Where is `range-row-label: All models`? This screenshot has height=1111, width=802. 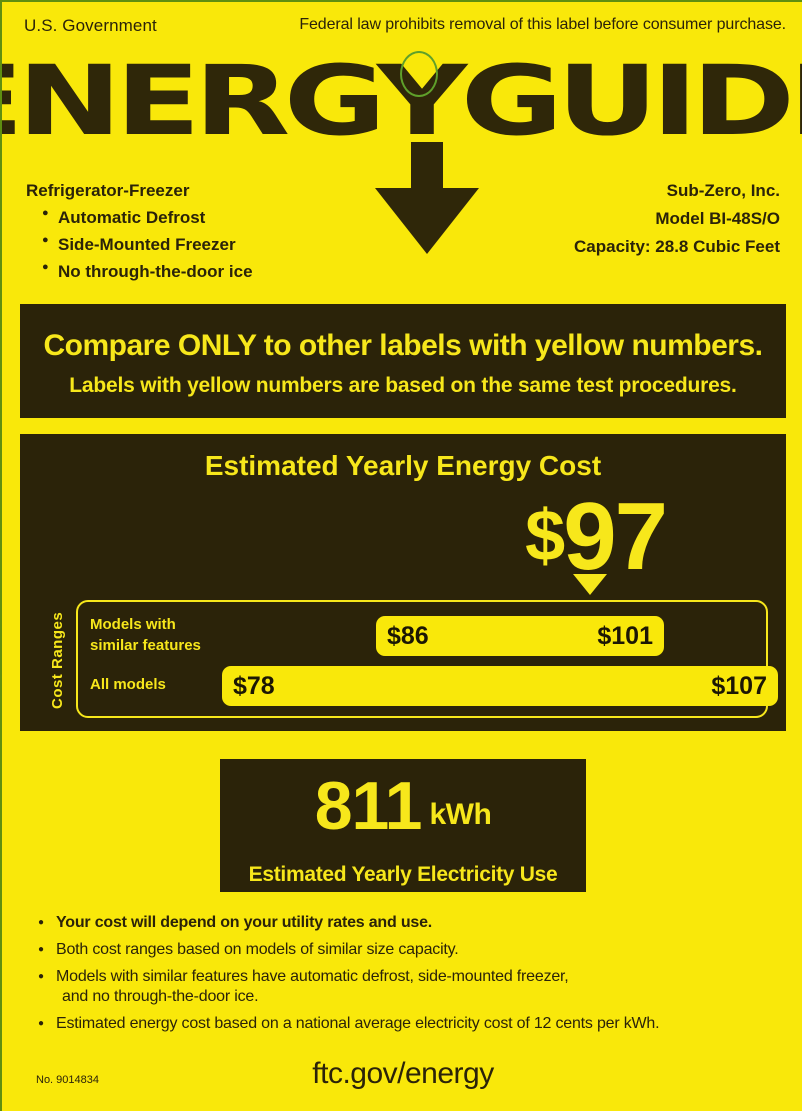
range-row-label: All models is located at coordinates (165, 684).